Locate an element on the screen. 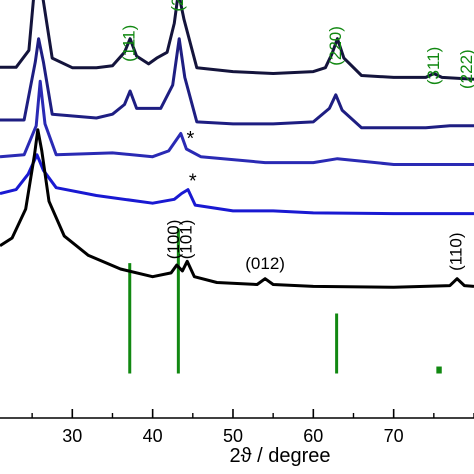  x-tick-label-1: 40 is located at coordinates (153, 436).